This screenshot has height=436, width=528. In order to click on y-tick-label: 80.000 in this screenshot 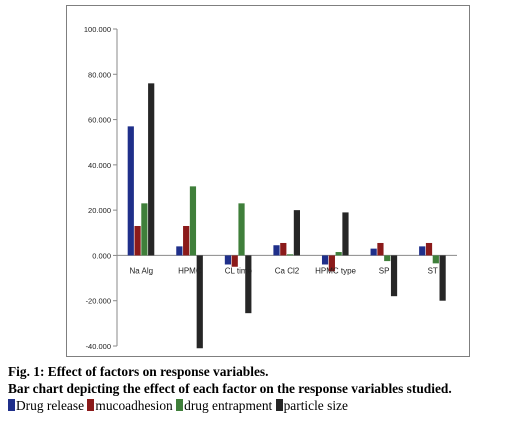, I will do `click(99, 74)`.